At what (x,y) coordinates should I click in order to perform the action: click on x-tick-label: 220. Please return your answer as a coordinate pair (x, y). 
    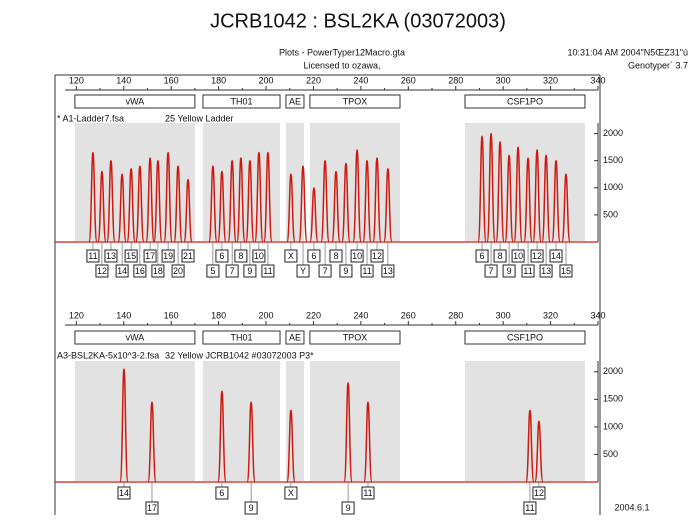
    Looking at the image, I should click on (313, 80).